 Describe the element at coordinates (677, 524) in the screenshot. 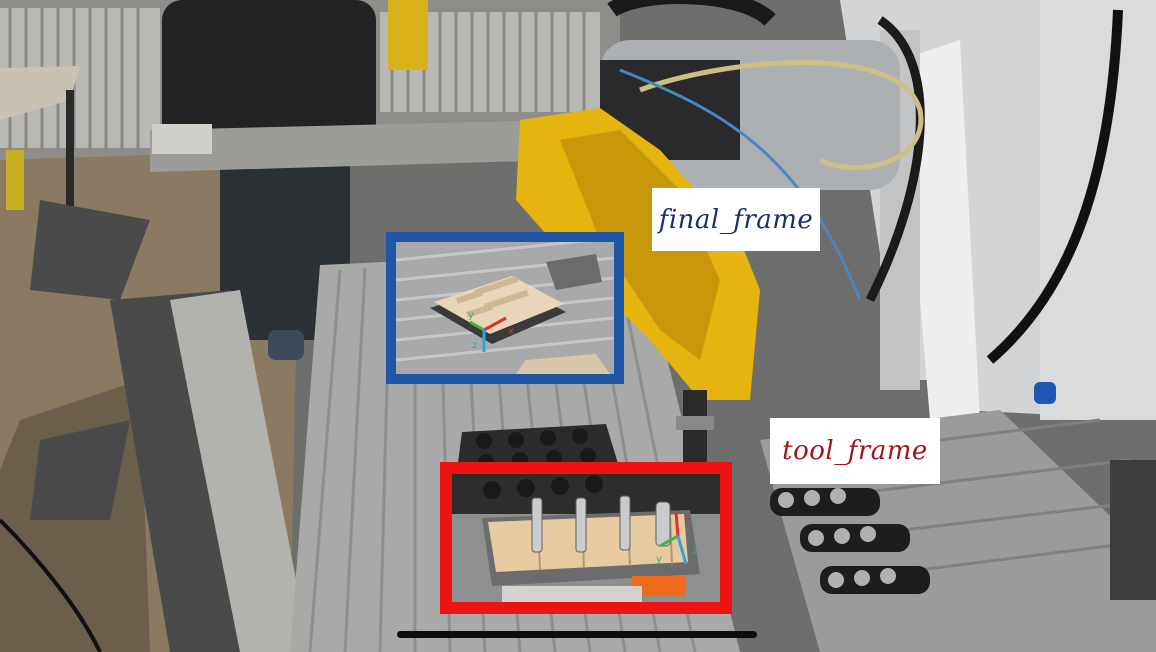

I see `tool-frame-x-axis` at that location.